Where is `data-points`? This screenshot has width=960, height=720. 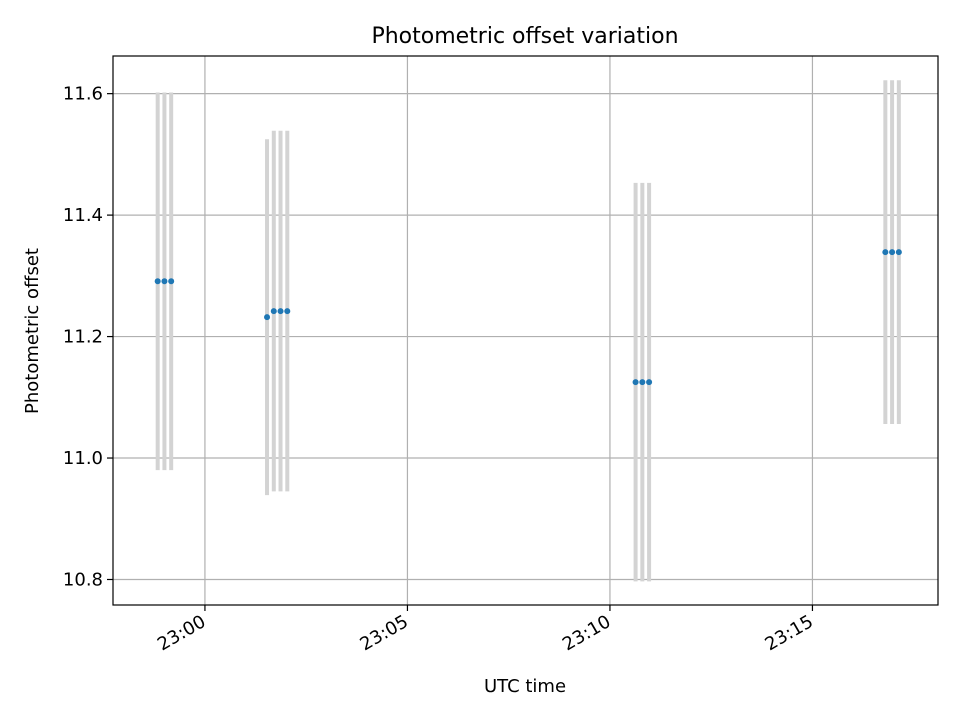
data-points is located at coordinates (528, 317).